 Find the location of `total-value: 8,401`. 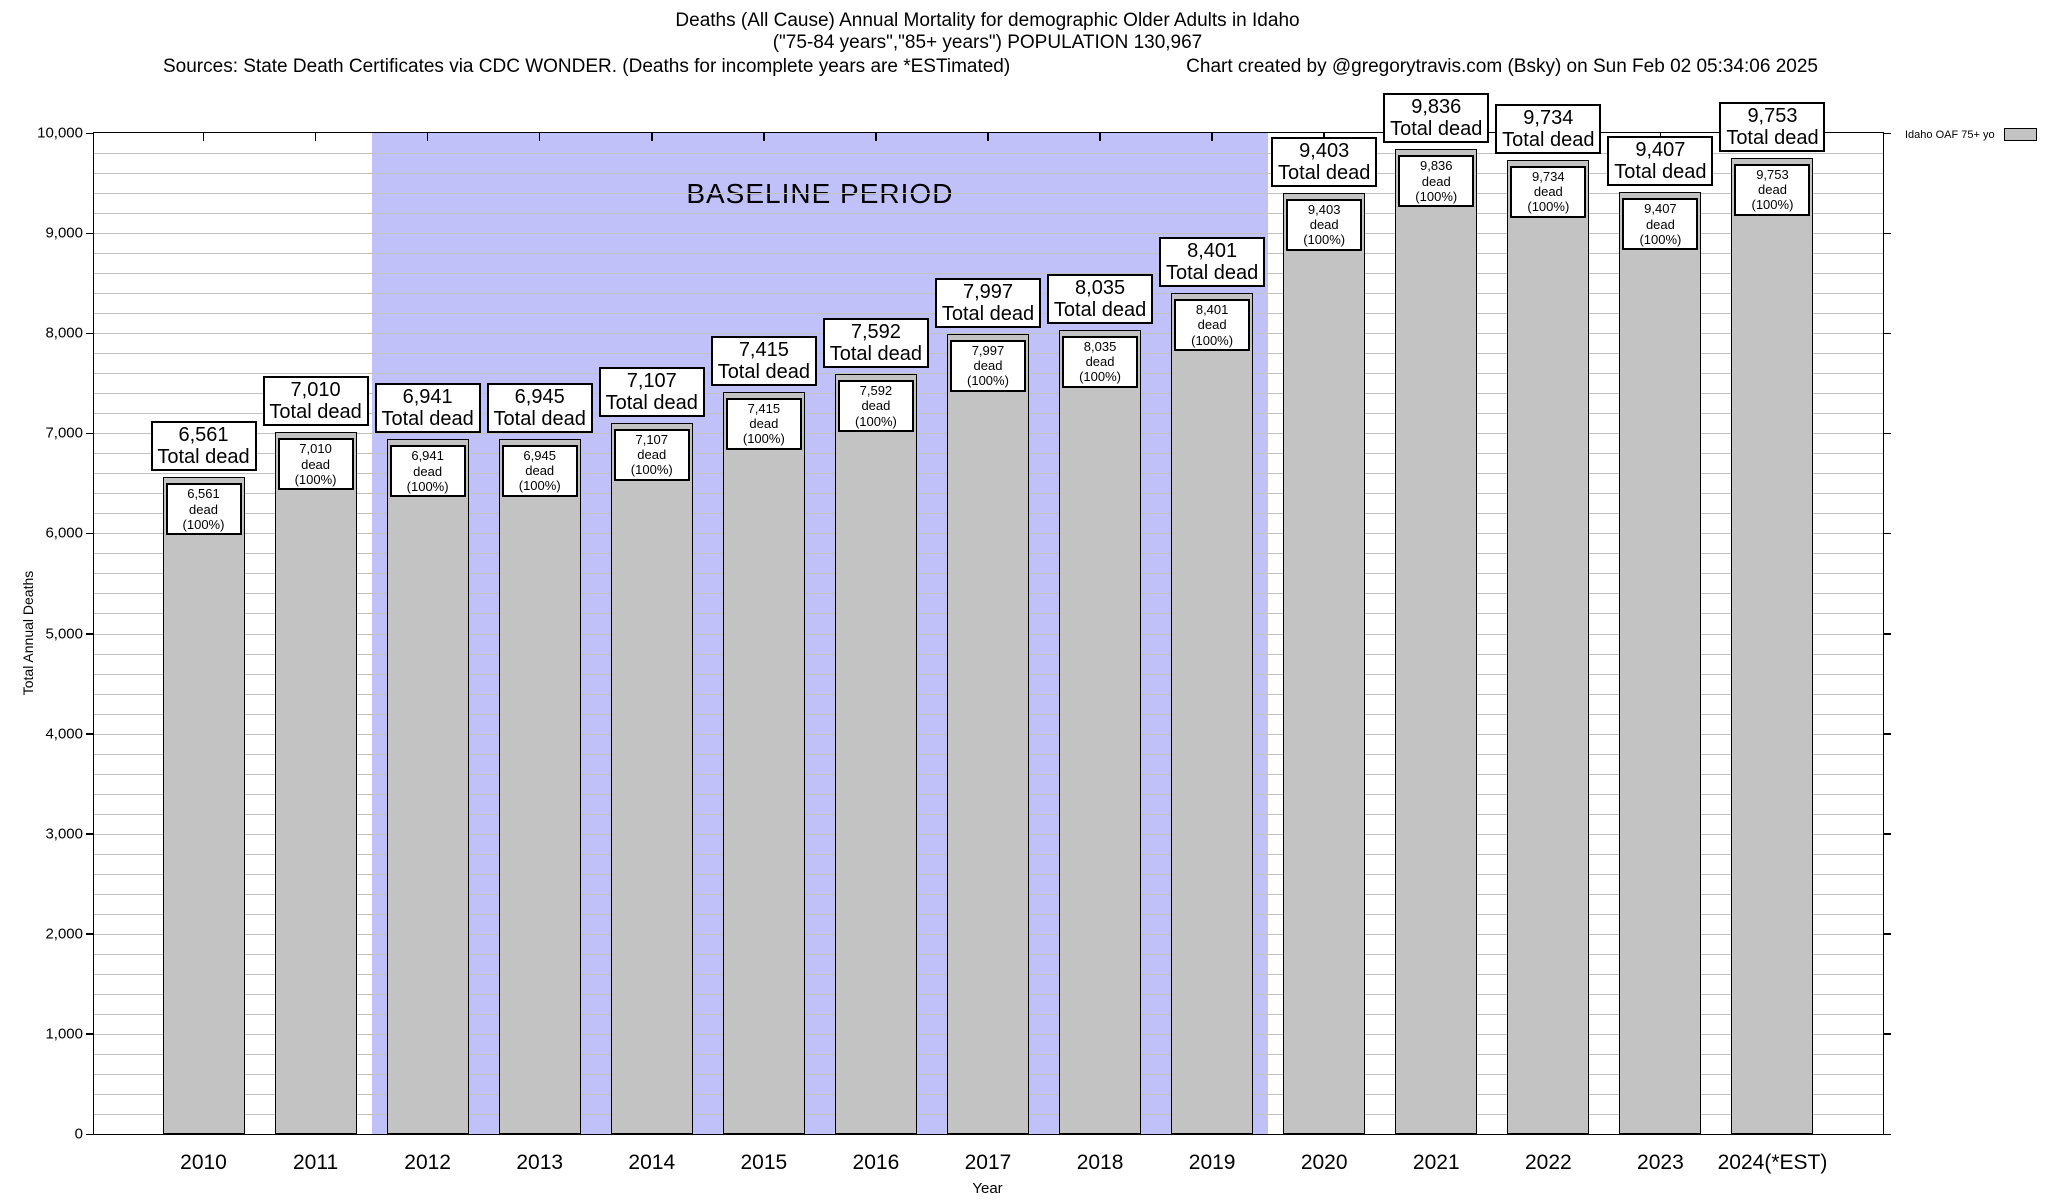

total-value: 8,401 is located at coordinates (1212, 251).